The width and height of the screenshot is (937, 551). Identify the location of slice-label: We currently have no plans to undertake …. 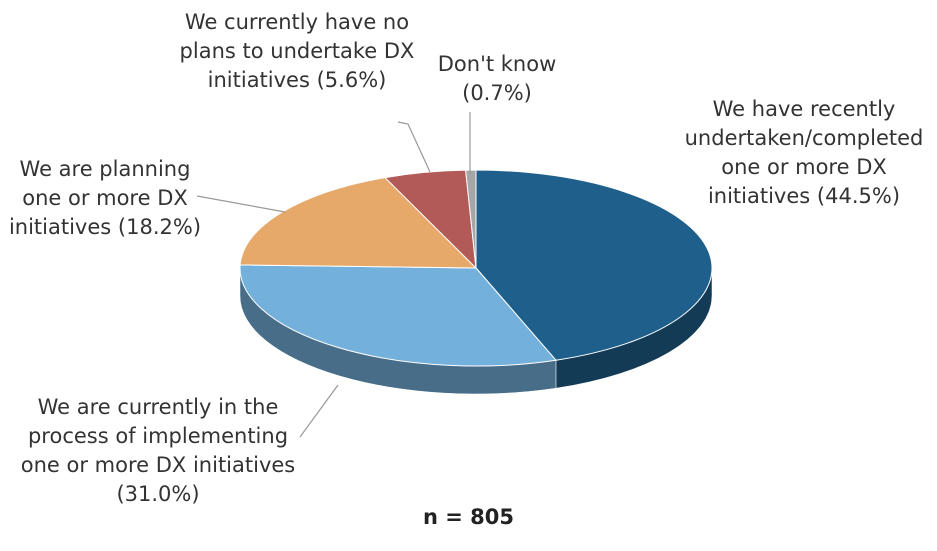
(297, 51).